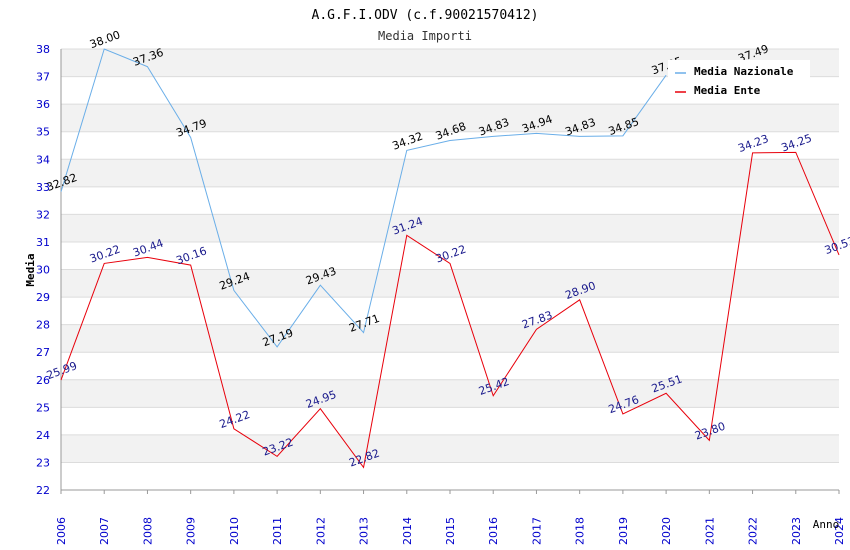 This screenshot has height=550, width=850. Describe the element at coordinates (43, 297) in the screenshot. I see `y-tick-label: 29` at that location.